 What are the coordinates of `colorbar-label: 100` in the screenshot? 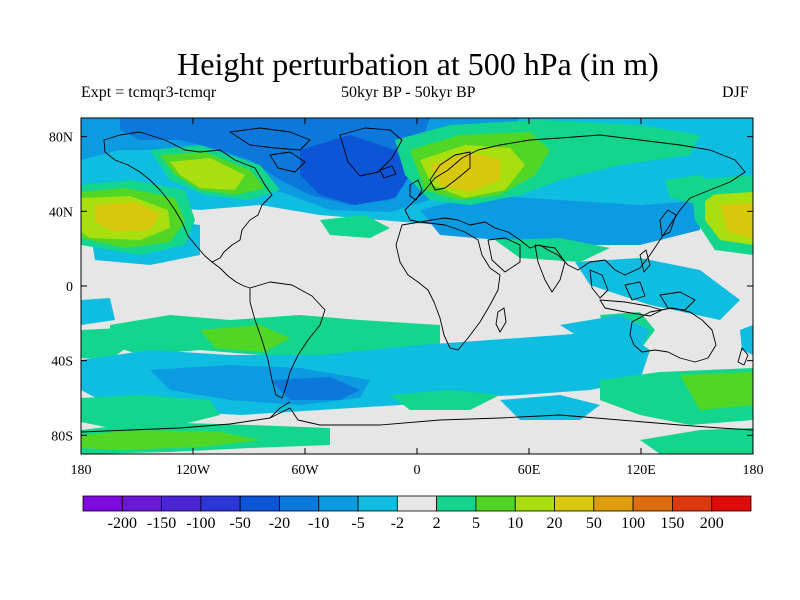 It's located at (633, 523).